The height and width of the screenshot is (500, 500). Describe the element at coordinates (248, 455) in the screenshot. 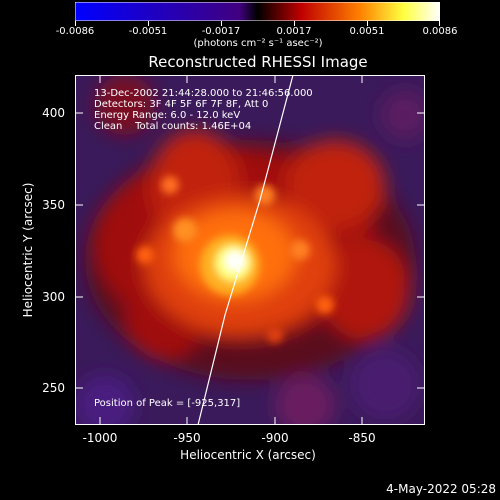

I see `x-axis-label: Heliocentric X (arcsec)` at that location.